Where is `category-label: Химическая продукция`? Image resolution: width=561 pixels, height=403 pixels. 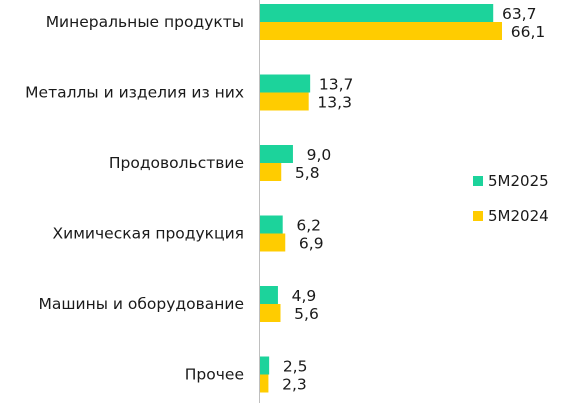 category-label: Химическая продукция is located at coordinates (148, 234).